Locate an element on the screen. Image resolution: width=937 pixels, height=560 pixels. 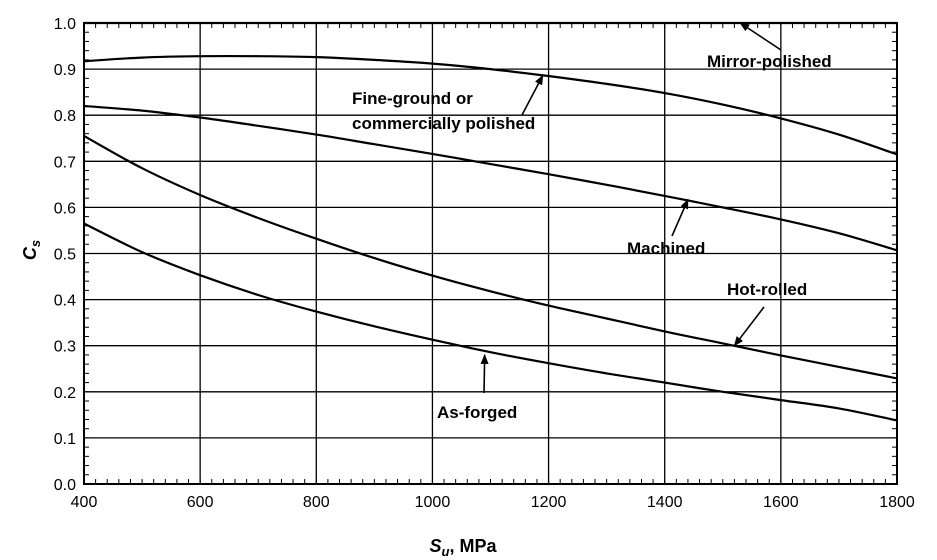
y-tick-label: 0.7 is located at coordinates (65, 162).